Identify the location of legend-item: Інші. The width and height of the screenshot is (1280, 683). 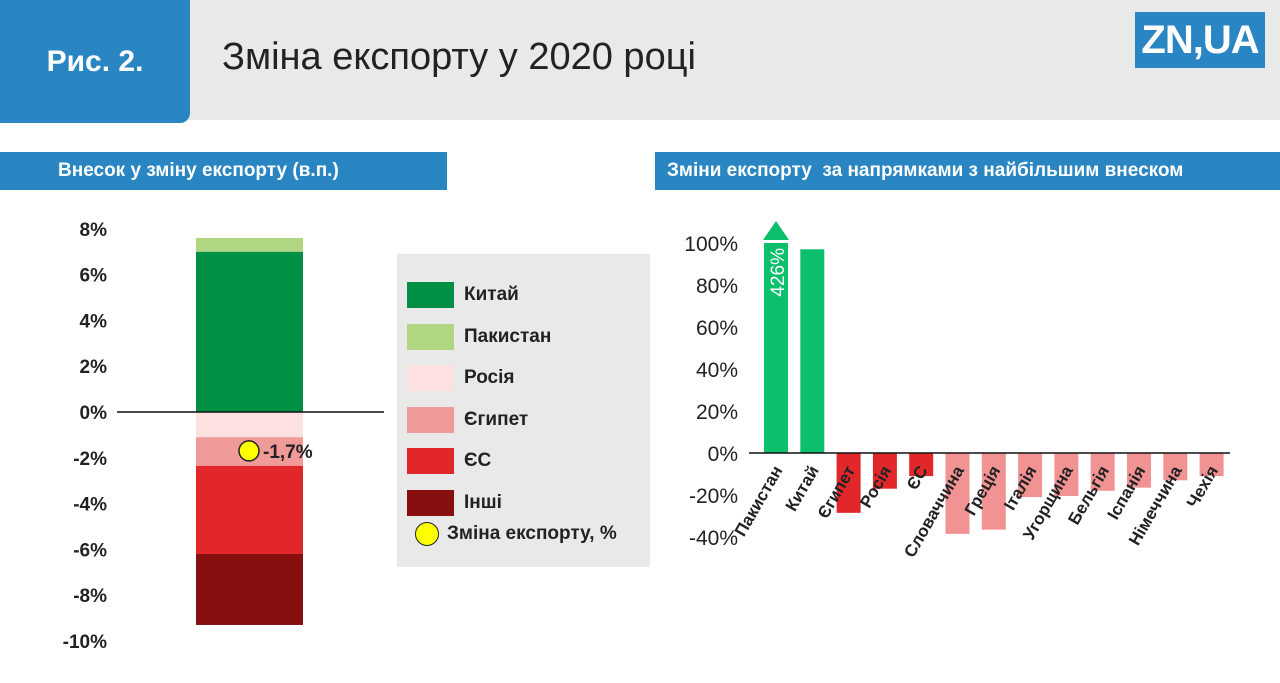
(454, 502).